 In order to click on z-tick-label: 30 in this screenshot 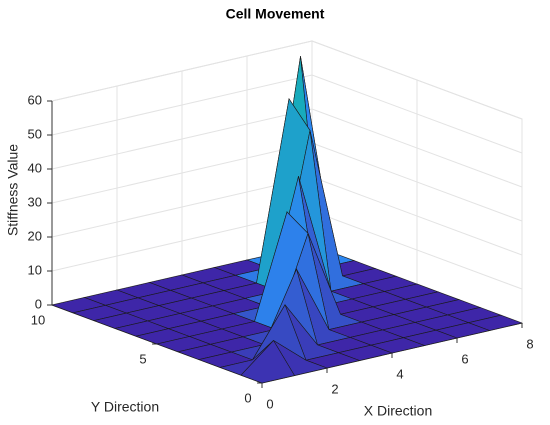, I will do `click(35, 201)`.